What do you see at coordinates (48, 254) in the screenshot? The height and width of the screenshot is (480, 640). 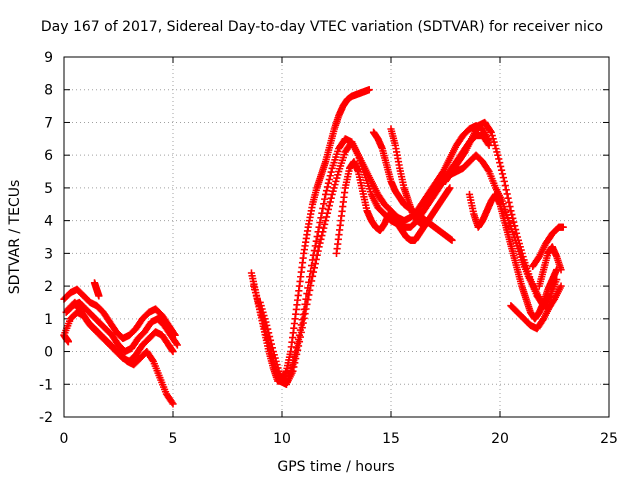 I see `y-tick-label: 3` at bounding box center [48, 254].